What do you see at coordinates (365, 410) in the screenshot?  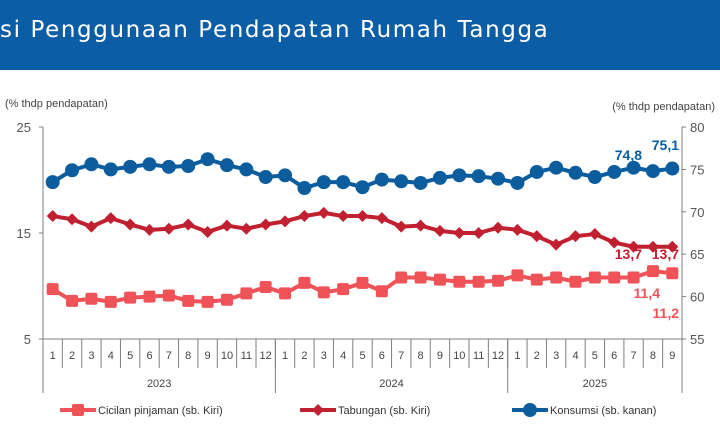 I see `legend-item: Tabungan (sb. Kiri)` at bounding box center [365, 410].